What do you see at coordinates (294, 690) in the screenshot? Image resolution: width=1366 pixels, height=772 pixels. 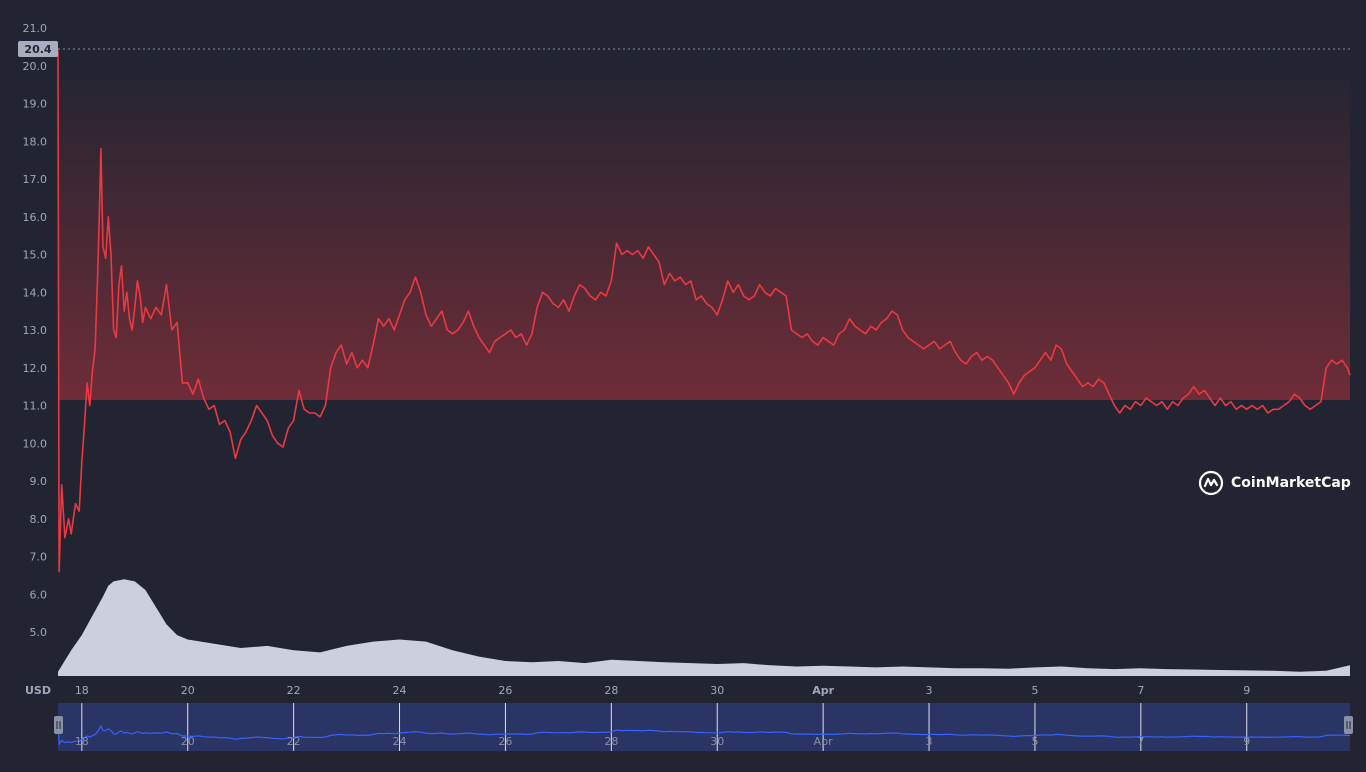 I see `x-tick-label: 22` at bounding box center [294, 690].